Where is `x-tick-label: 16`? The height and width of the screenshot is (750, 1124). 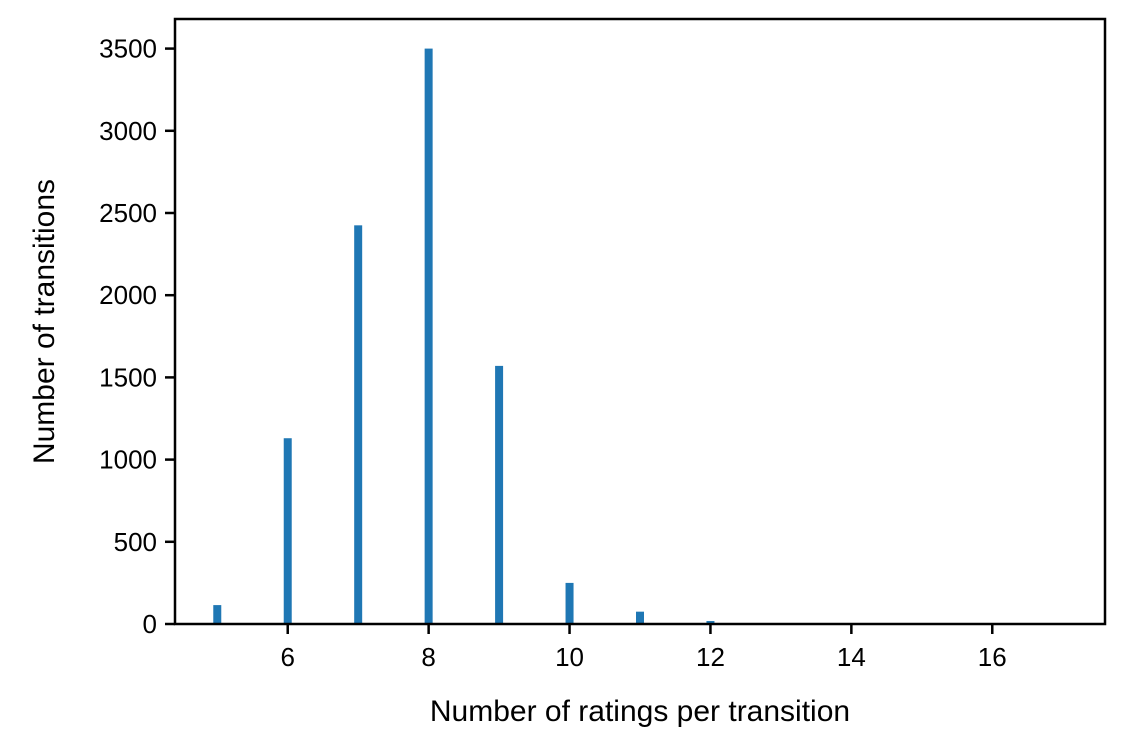 x-tick-label: 16 is located at coordinates (992, 657).